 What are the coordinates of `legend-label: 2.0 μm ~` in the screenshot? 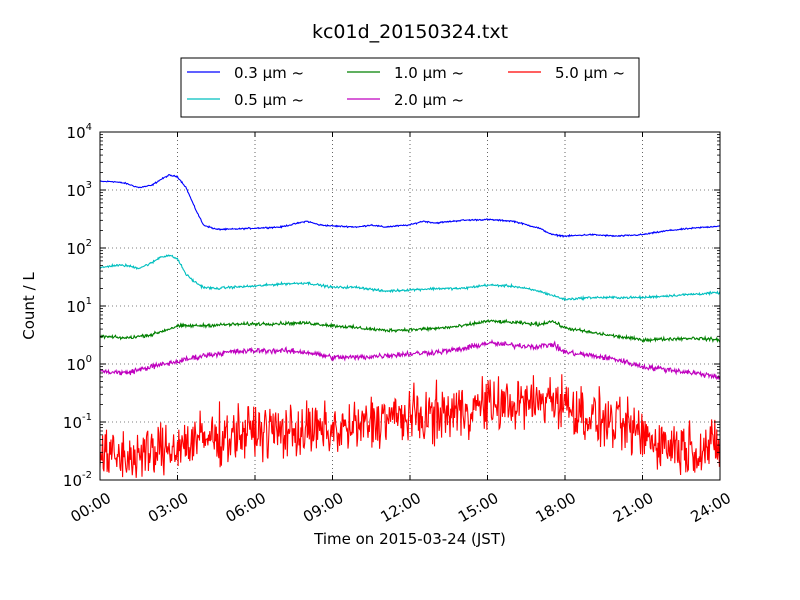 It's located at (429, 100).